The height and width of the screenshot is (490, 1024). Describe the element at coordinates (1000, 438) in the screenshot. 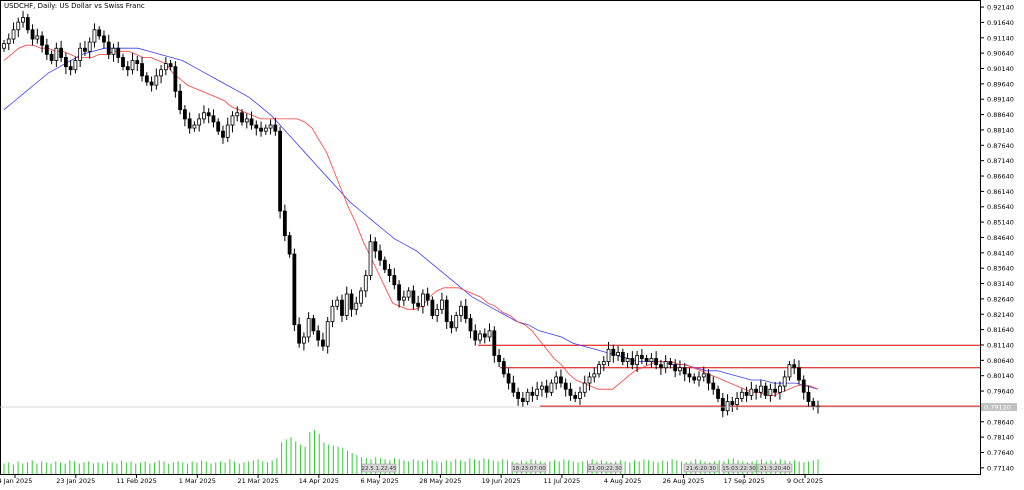

I see `y-tick-label: 0.78140` at that location.